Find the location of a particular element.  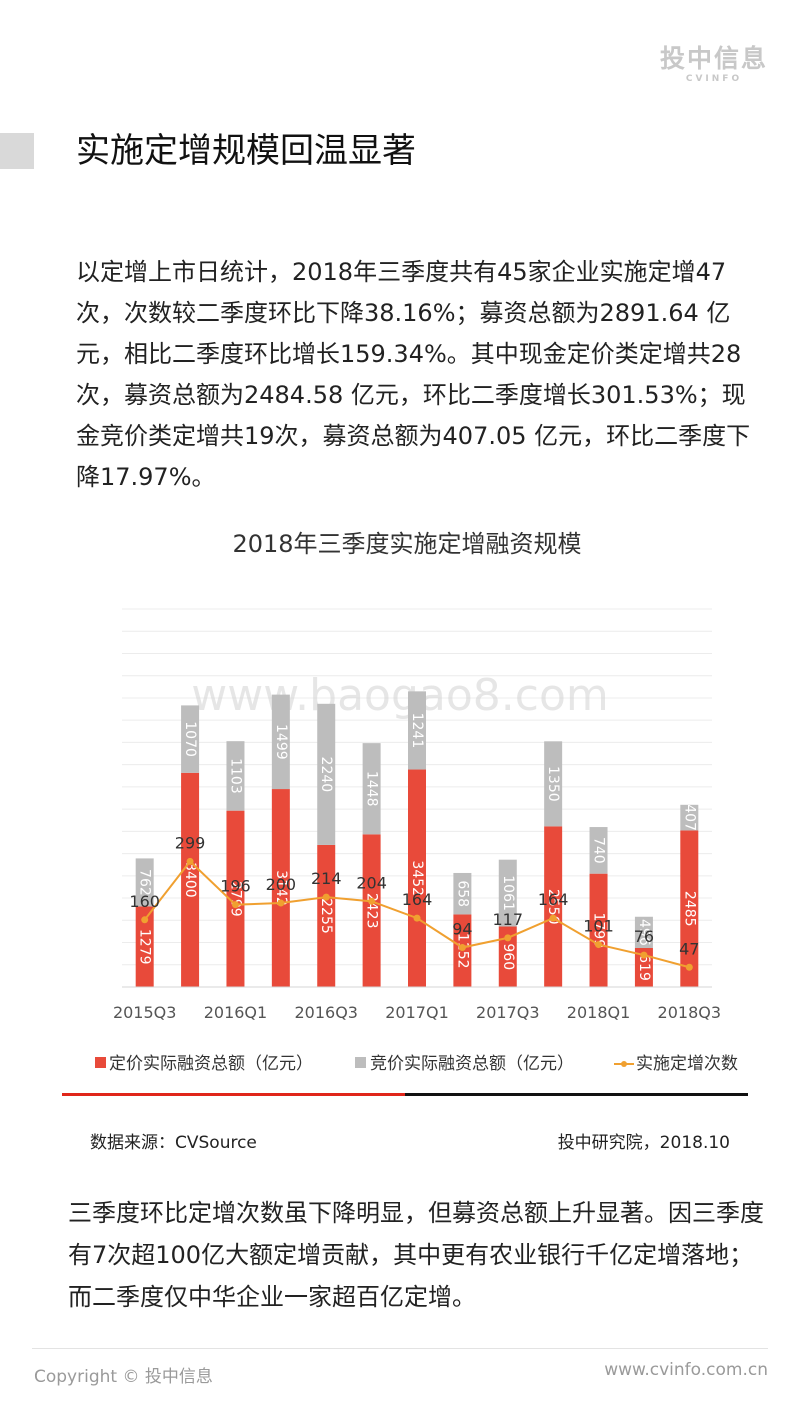

divider-black is located at coordinates (576, 1094).